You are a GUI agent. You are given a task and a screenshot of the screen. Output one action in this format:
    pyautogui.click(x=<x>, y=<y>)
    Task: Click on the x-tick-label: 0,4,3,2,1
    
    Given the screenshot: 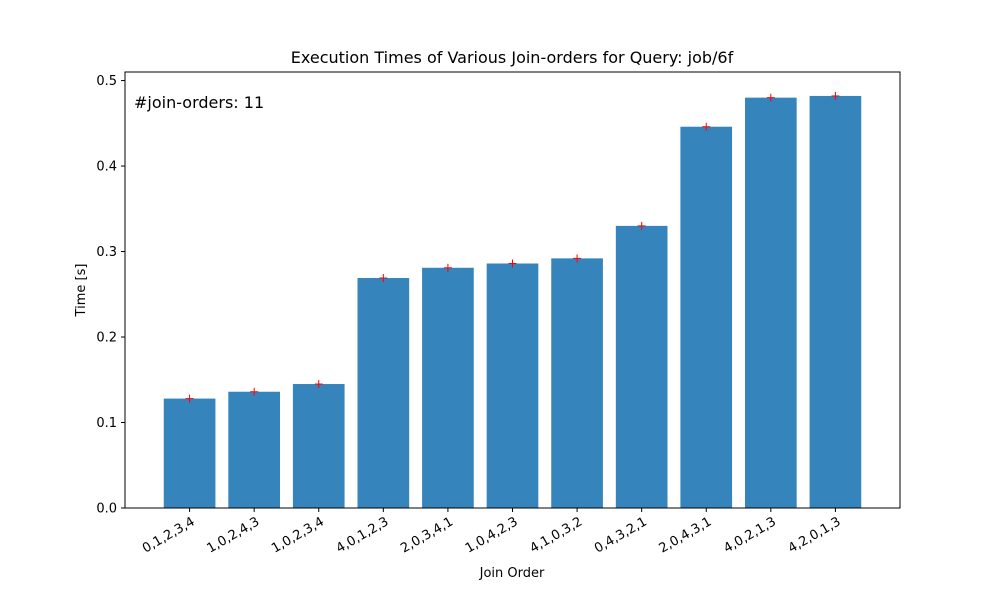 What is the action you would take?
    pyautogui.click(x=621, y=535)
    